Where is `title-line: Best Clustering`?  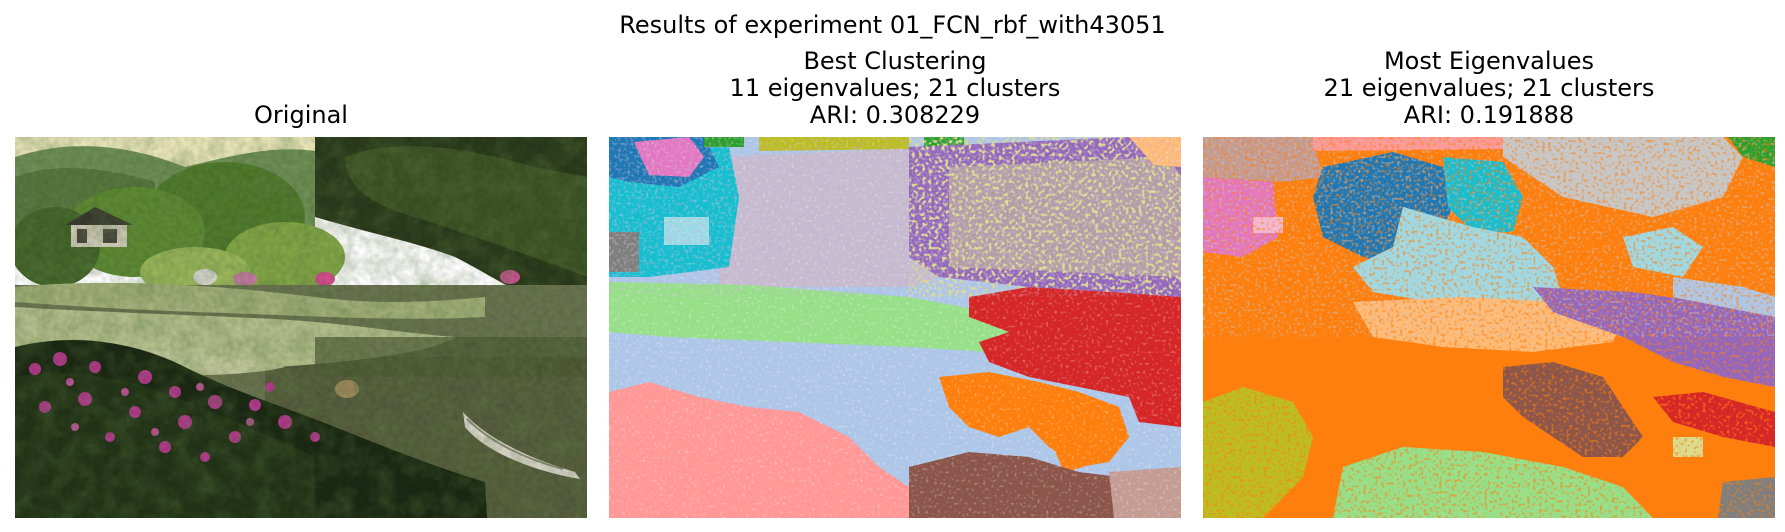
title-line: Best Clustering is located at coordinates (895, 61).